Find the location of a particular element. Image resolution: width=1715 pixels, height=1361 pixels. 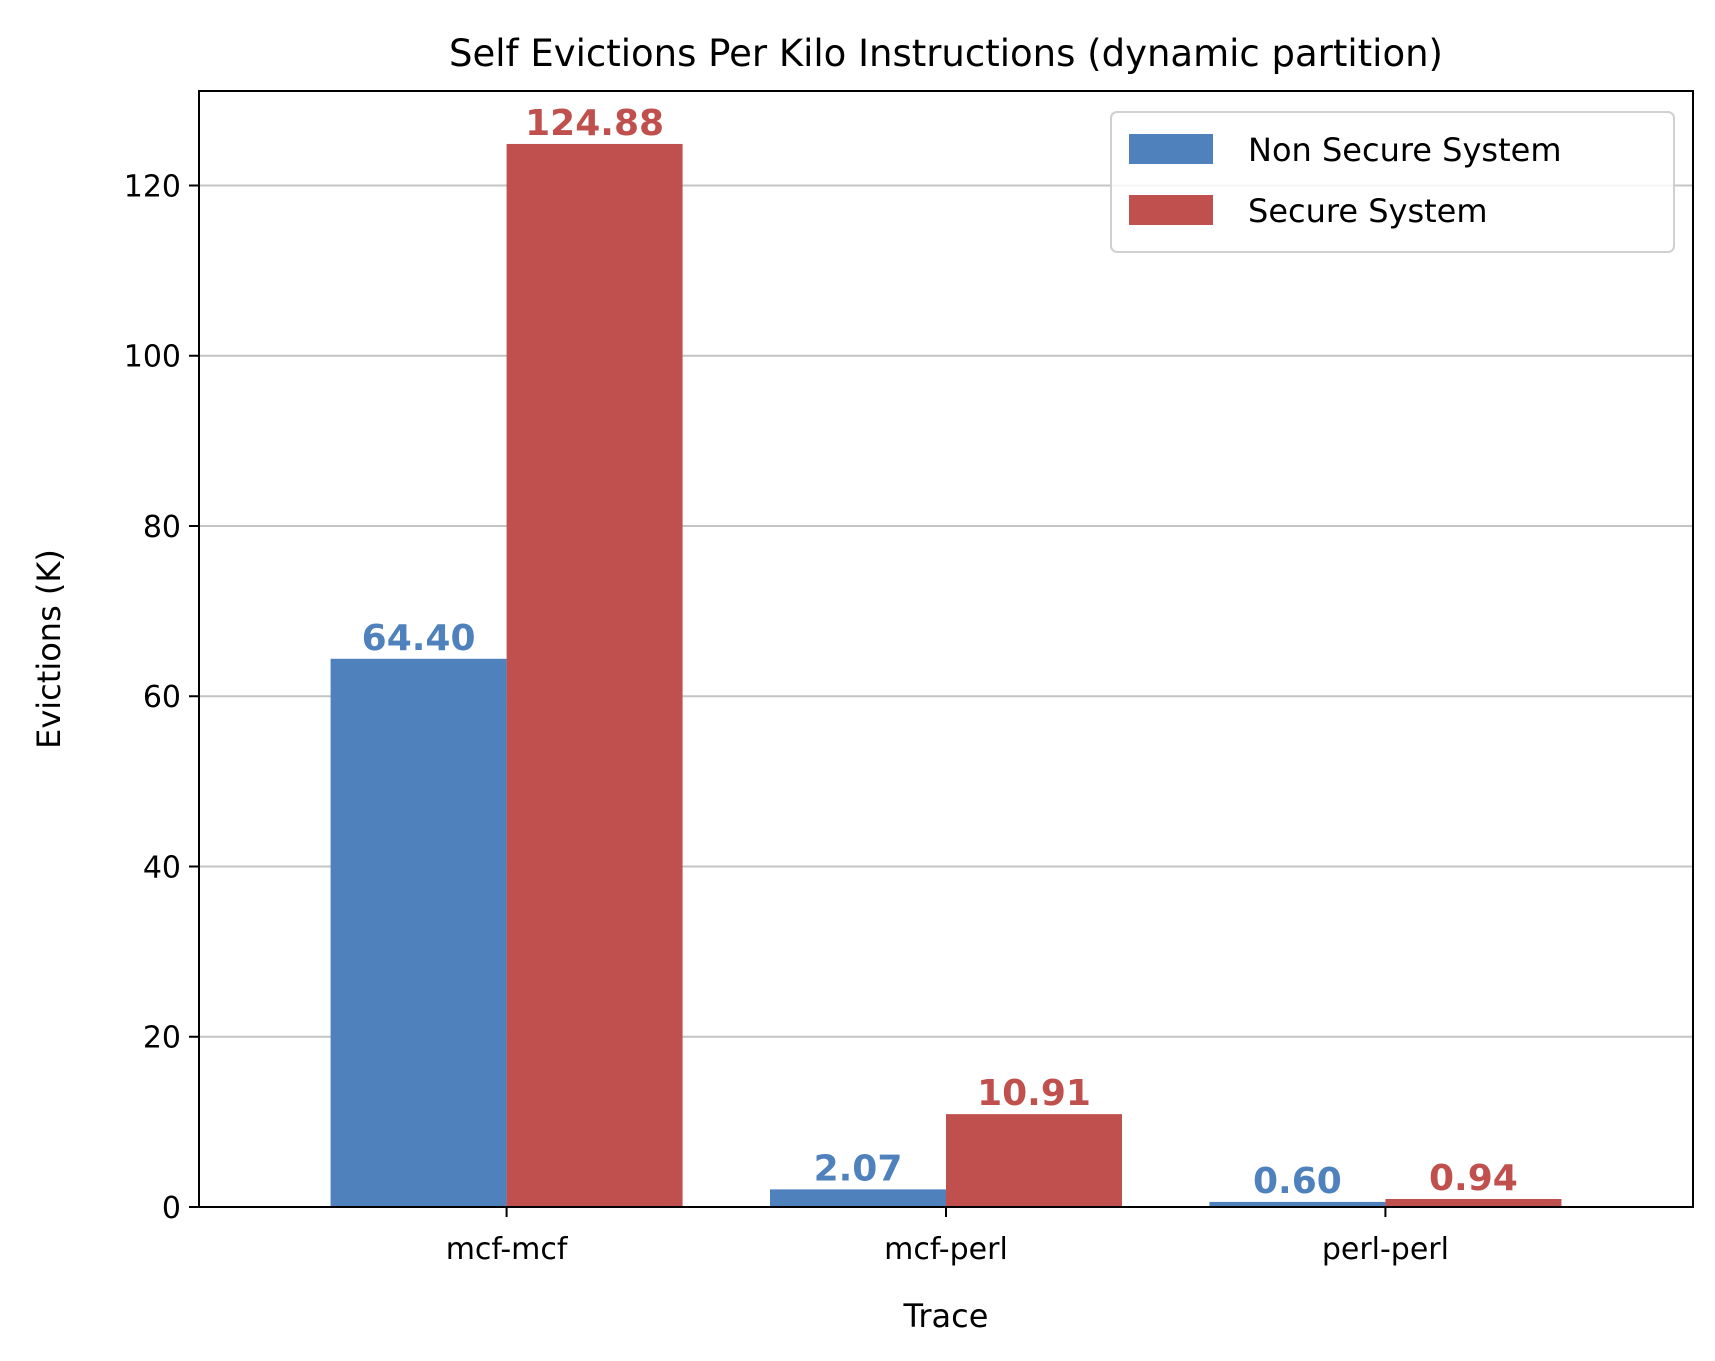

y-tick-label: 120 is located at coordinates (152, 186).